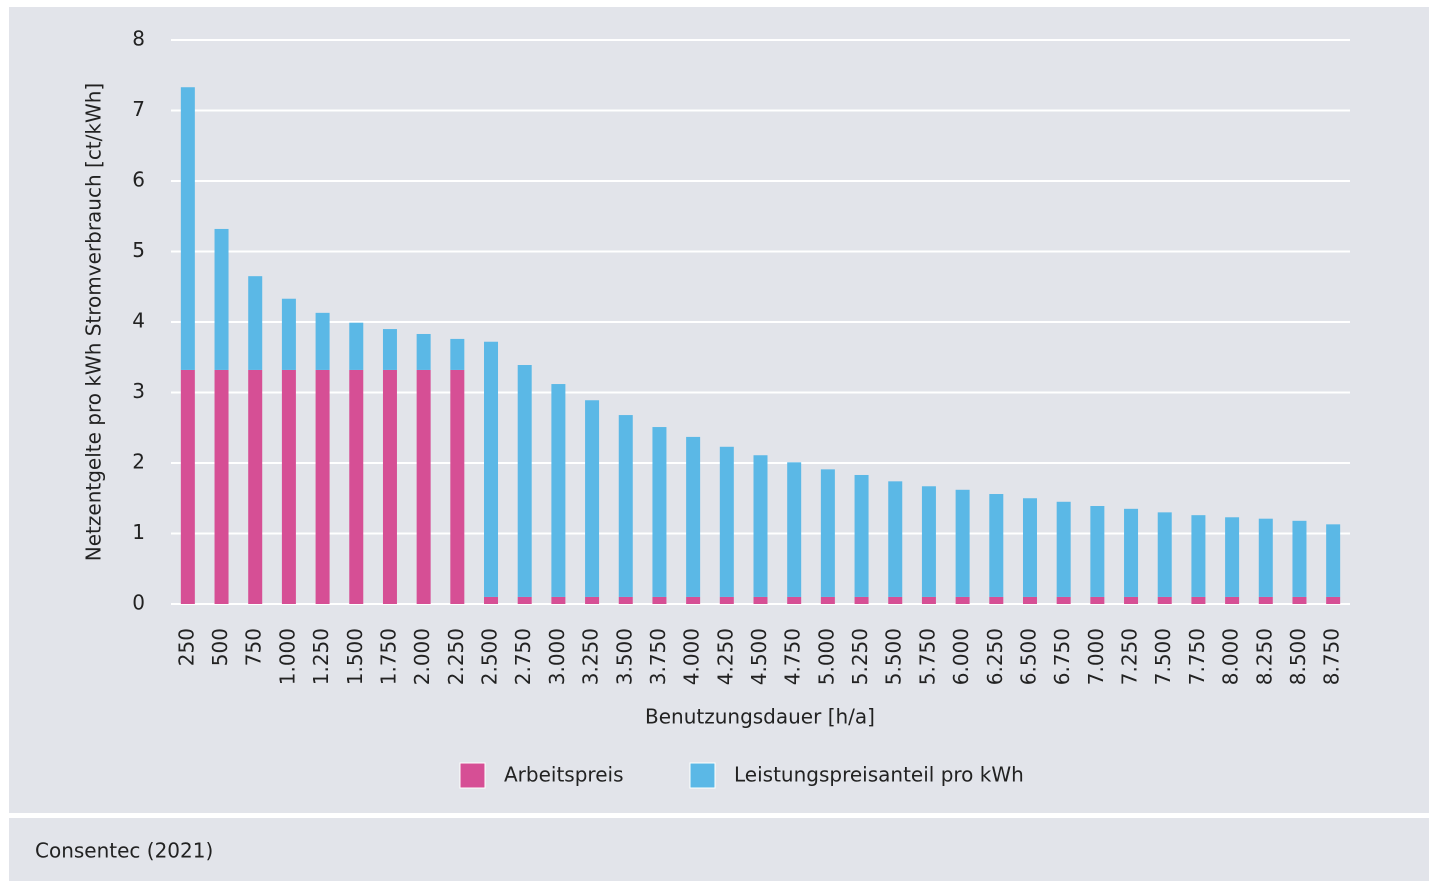 This screenshot has width=1429, height=885. Describe the element at coordinates (563, 775) in the screenshot. I see `legend-label: Arbeitspreis` at that location.